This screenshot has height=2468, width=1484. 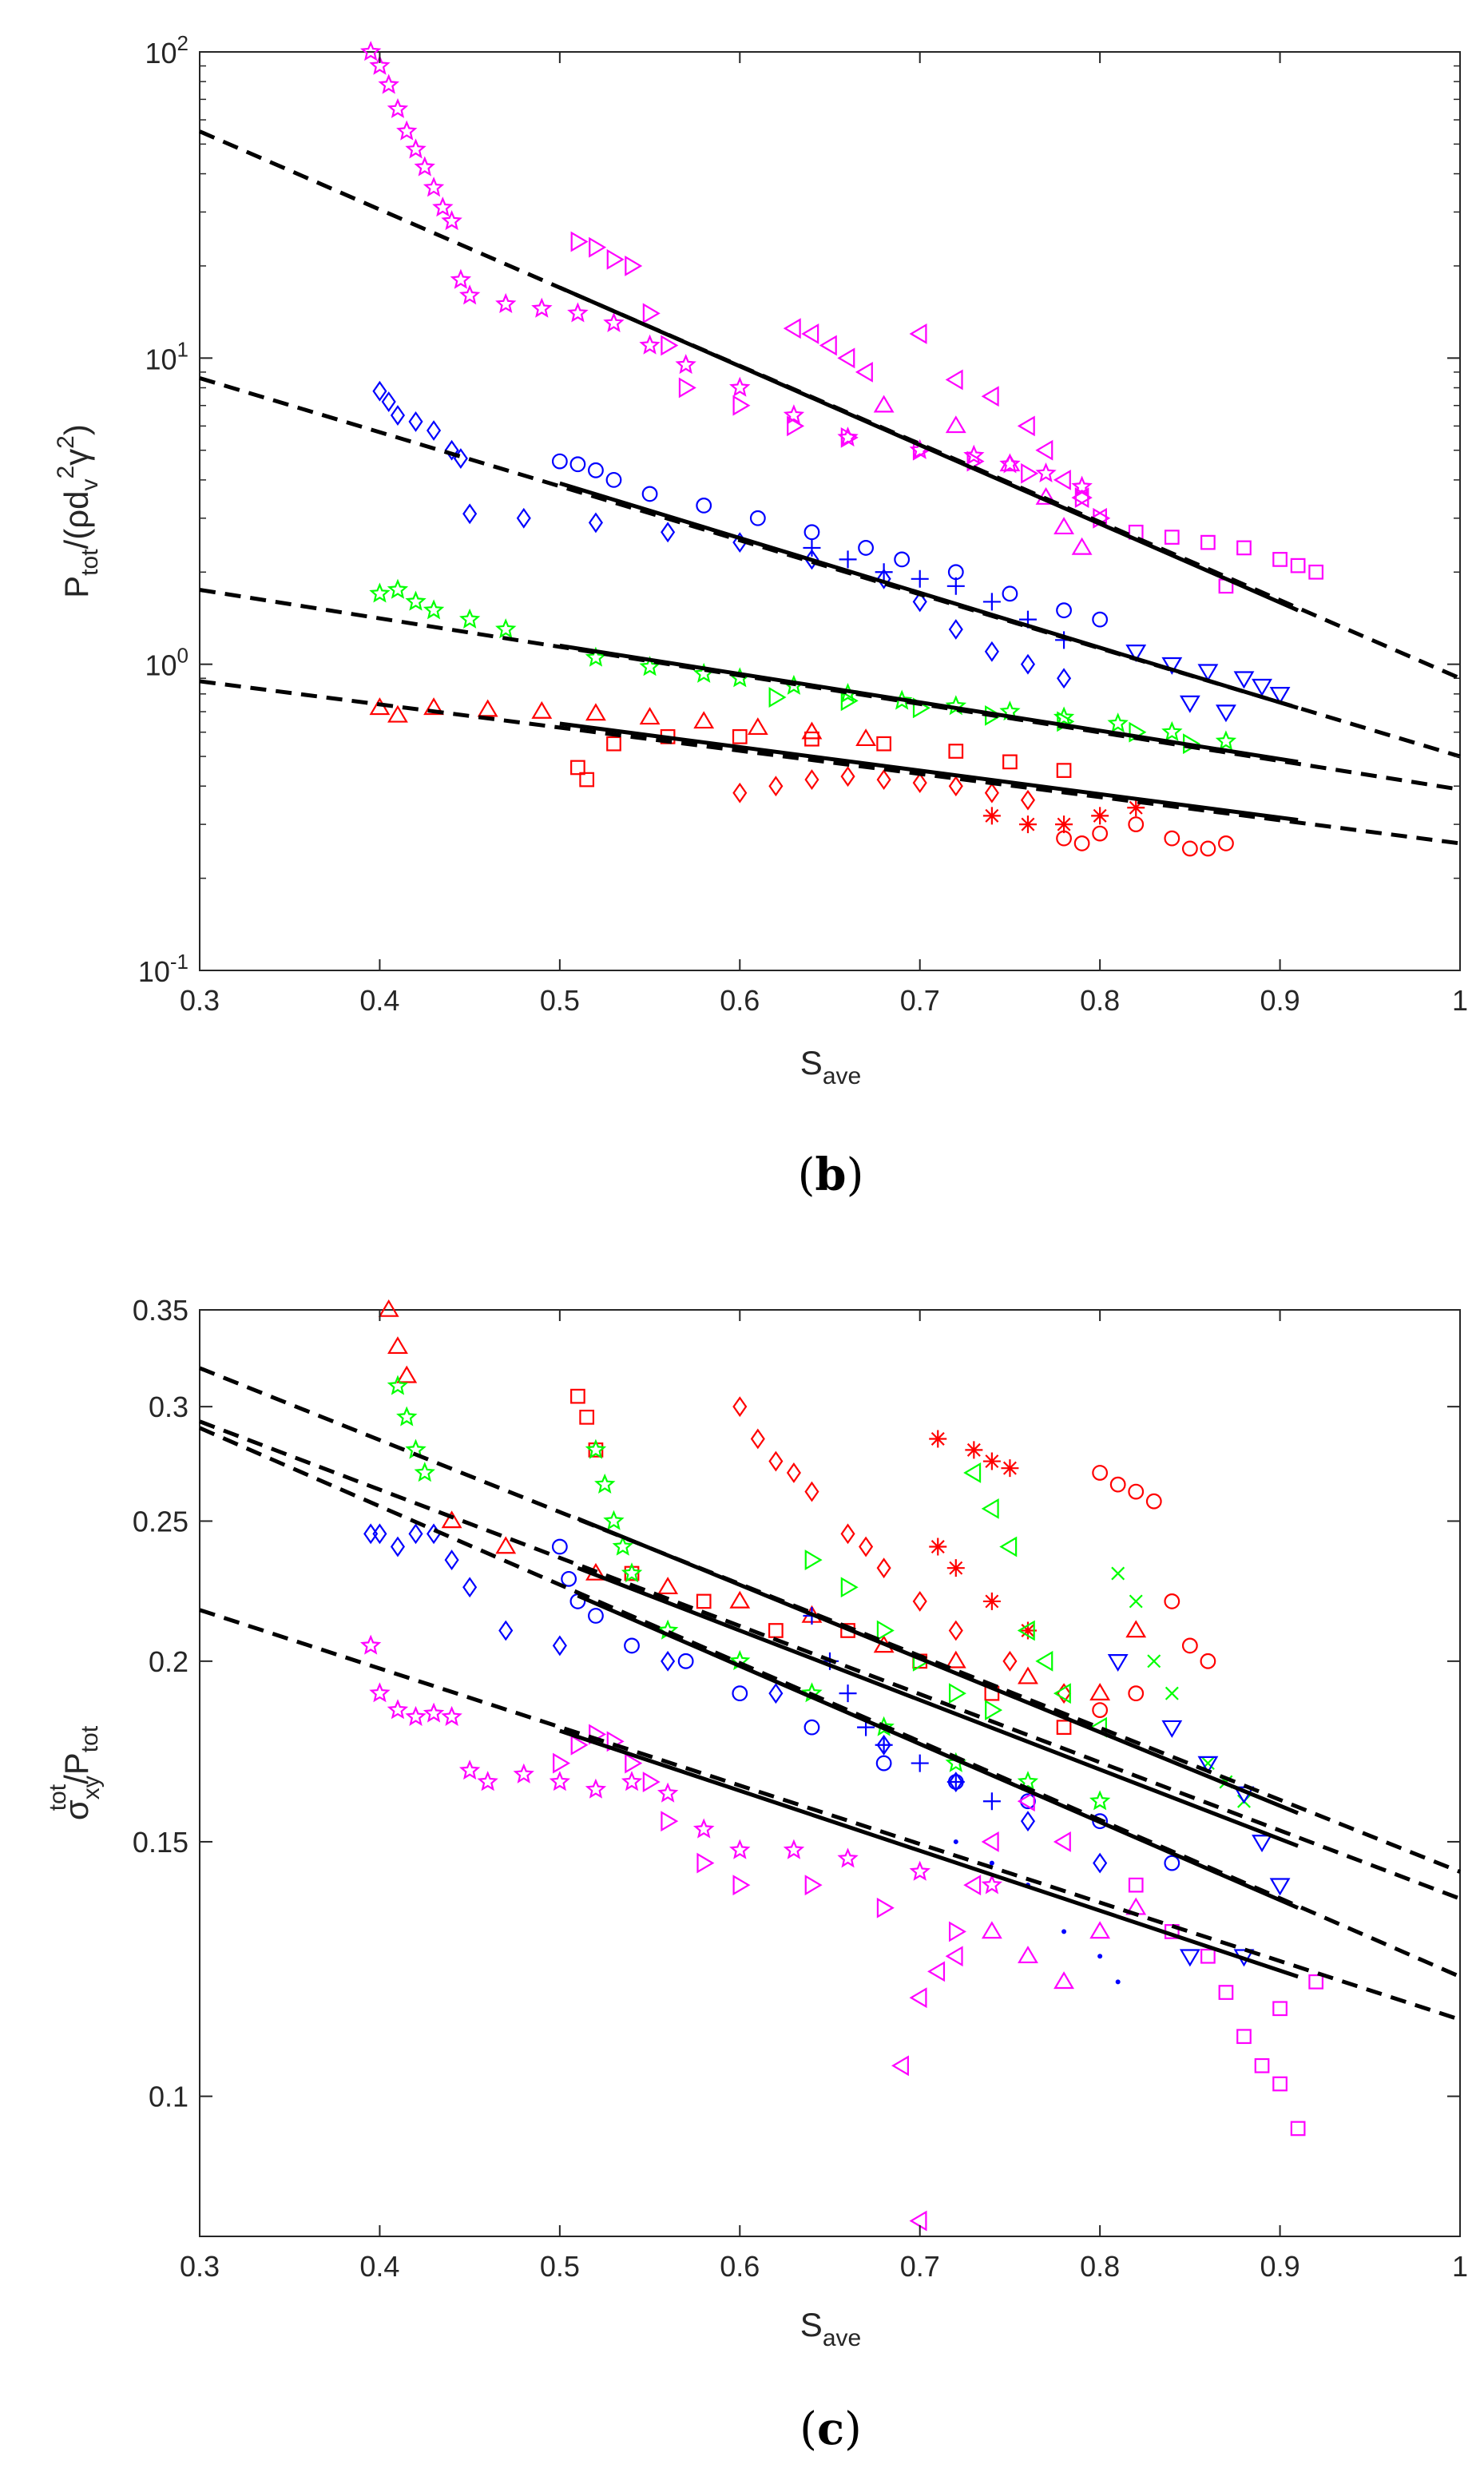 I want to click on y-tick-label: 0.2, so click(x=168, y=1661).